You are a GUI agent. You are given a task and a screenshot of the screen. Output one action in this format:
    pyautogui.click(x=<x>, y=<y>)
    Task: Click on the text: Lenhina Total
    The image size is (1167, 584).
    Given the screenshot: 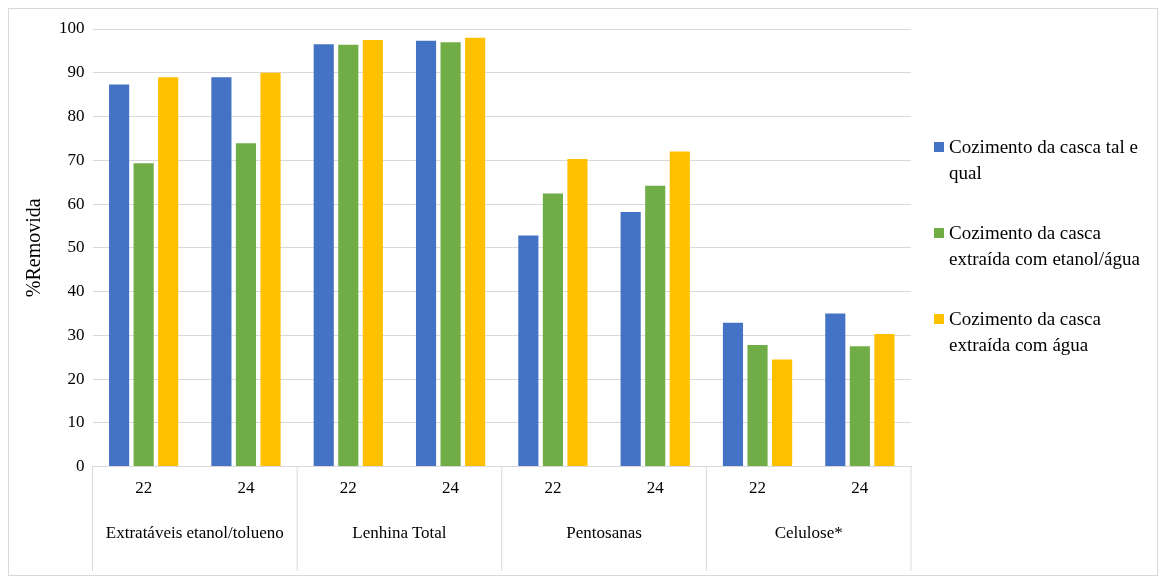 What is the action you would take?
    pyautogui.click(x=399, y=532)
    